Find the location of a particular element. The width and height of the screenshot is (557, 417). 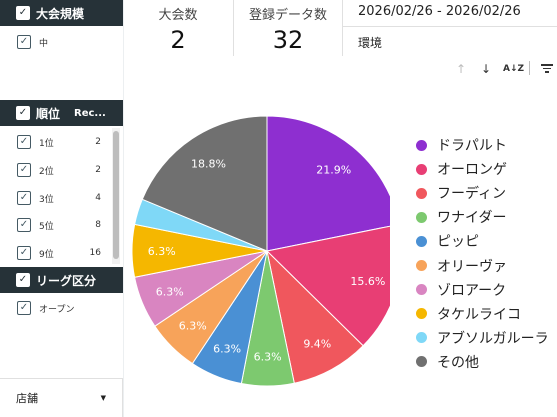

legend-label: ワナイダー is located at coordinates (472, 218).